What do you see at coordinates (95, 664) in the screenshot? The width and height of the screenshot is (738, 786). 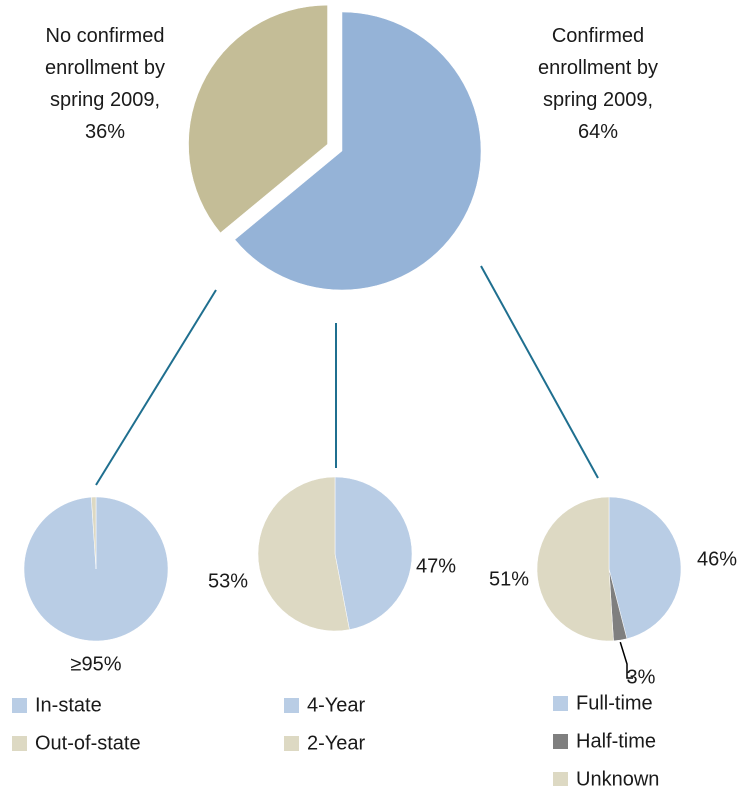 I see `data-label: ≥95%` at bounding box center [95, 664].